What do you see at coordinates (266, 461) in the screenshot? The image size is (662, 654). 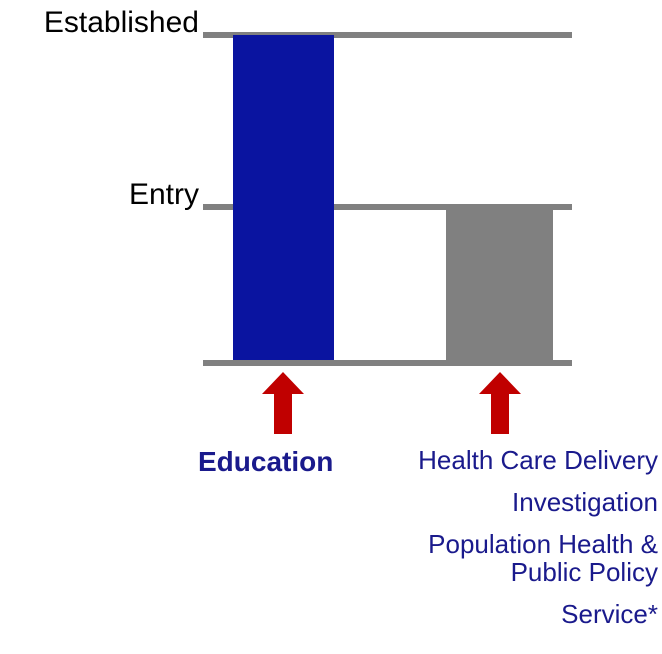 I see `category-label-education: Education` at bounding box center [266, 461].